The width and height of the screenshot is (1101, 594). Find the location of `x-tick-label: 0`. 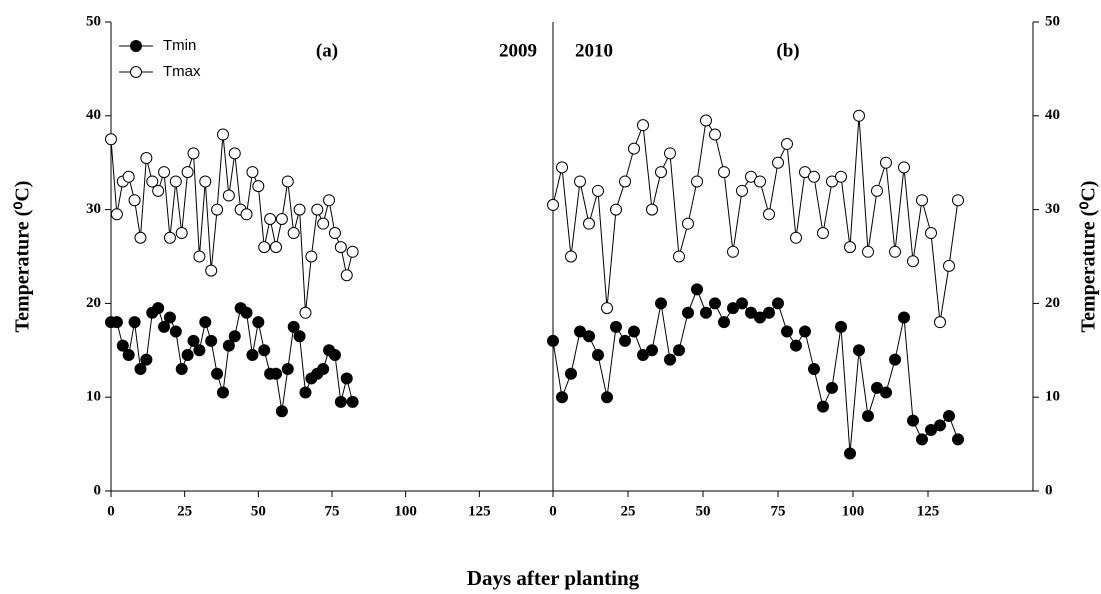

x-tick-label: 0 is located at coordinates (553, 511).